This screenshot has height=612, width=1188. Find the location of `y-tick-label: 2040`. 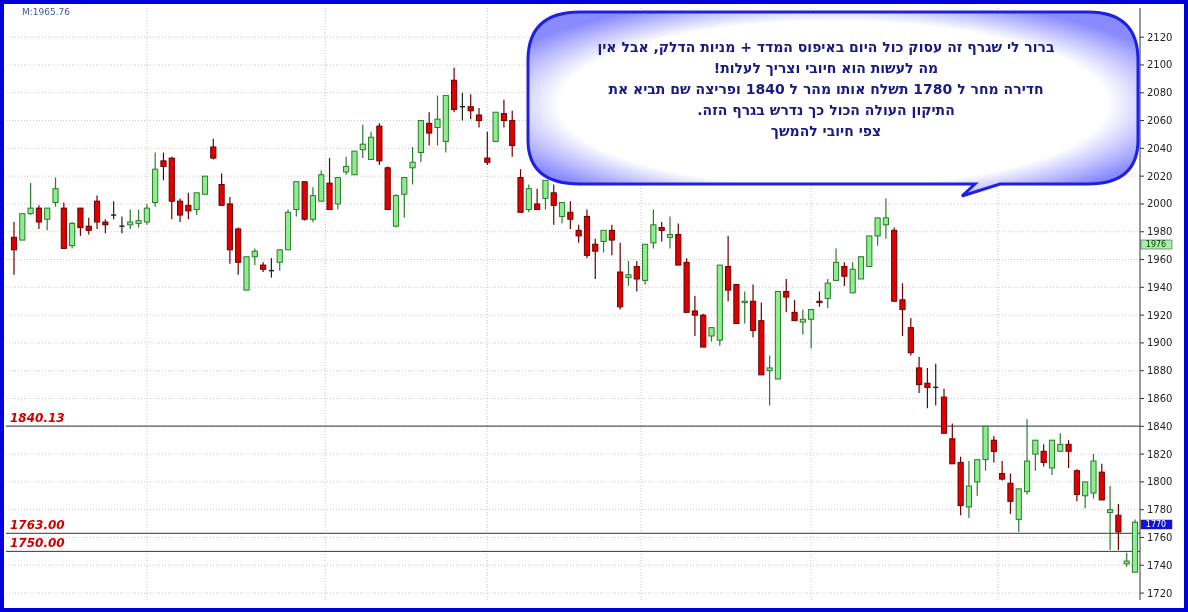

y-tick-label: 2040 is located at coordinates (1160, 148).